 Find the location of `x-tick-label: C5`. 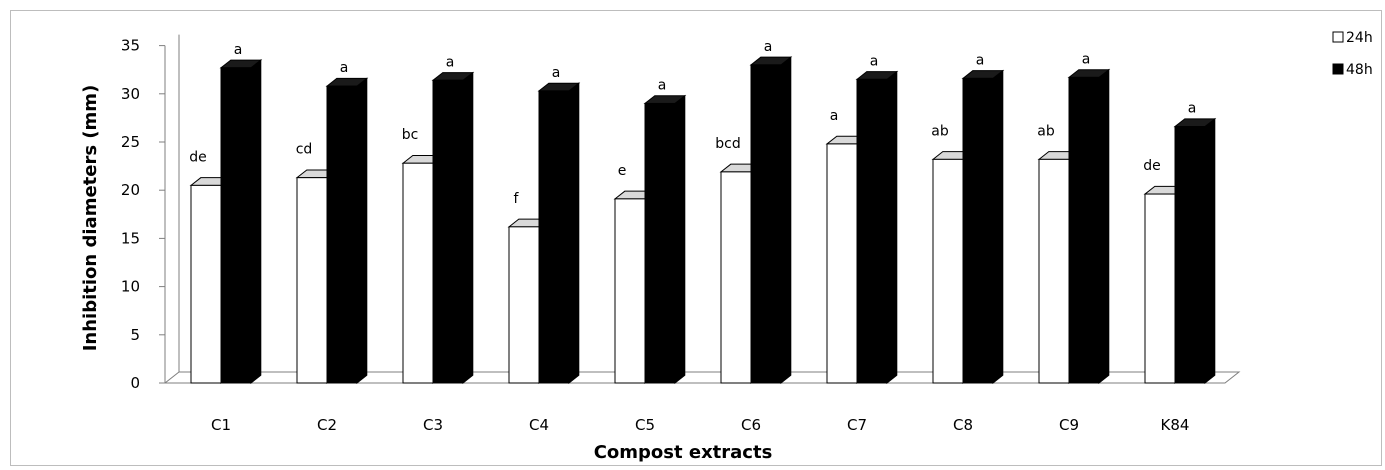

x-tick-label: C5 is located at coordinates (645, 425).